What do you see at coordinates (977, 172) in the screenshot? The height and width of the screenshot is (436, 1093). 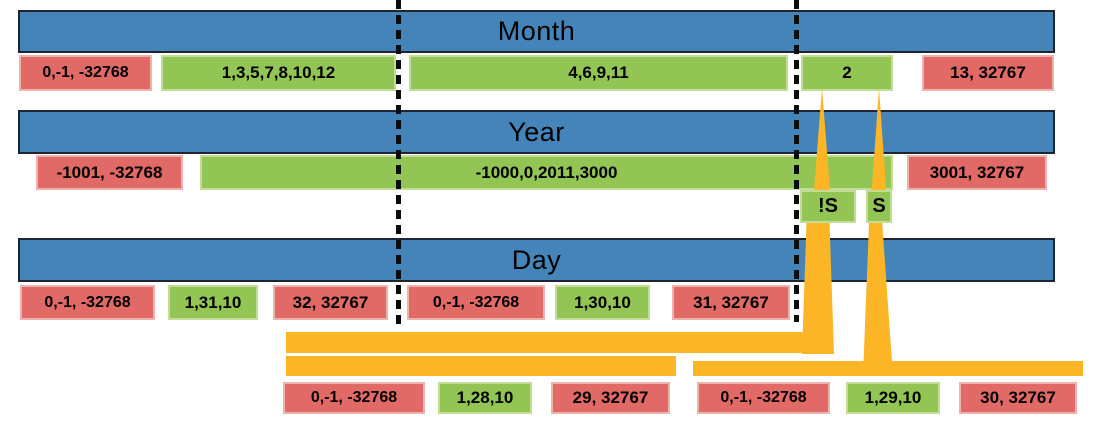 I see `year-partition-invalid-high: 3001, 32767` at bounding box center [977, 172].